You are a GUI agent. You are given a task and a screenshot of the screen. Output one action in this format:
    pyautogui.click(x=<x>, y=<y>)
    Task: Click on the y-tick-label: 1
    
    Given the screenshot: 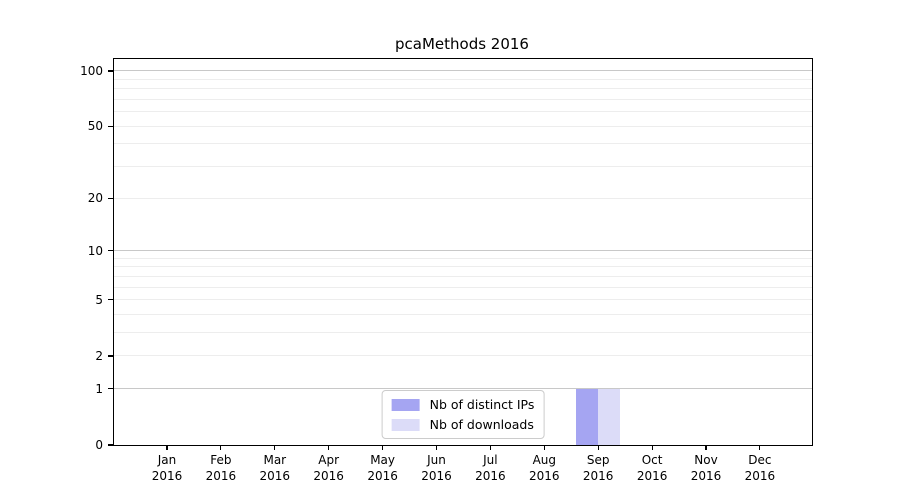 What is the action you would take?
    pyautogui.click(x=99, y=388)
    